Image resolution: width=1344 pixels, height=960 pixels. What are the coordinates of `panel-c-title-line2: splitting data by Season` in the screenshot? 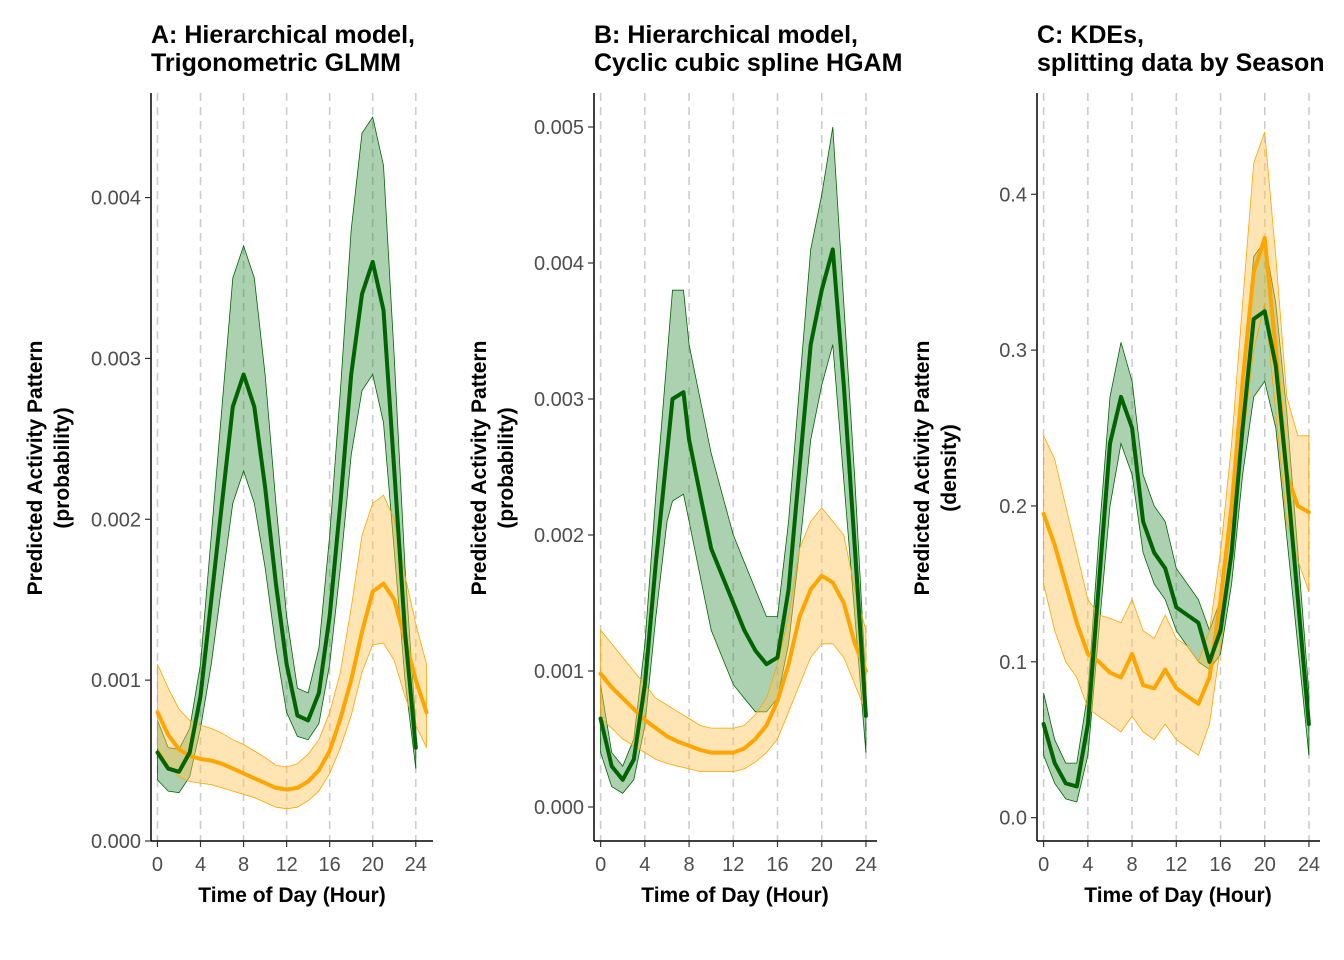 It's located at (1181, 63).